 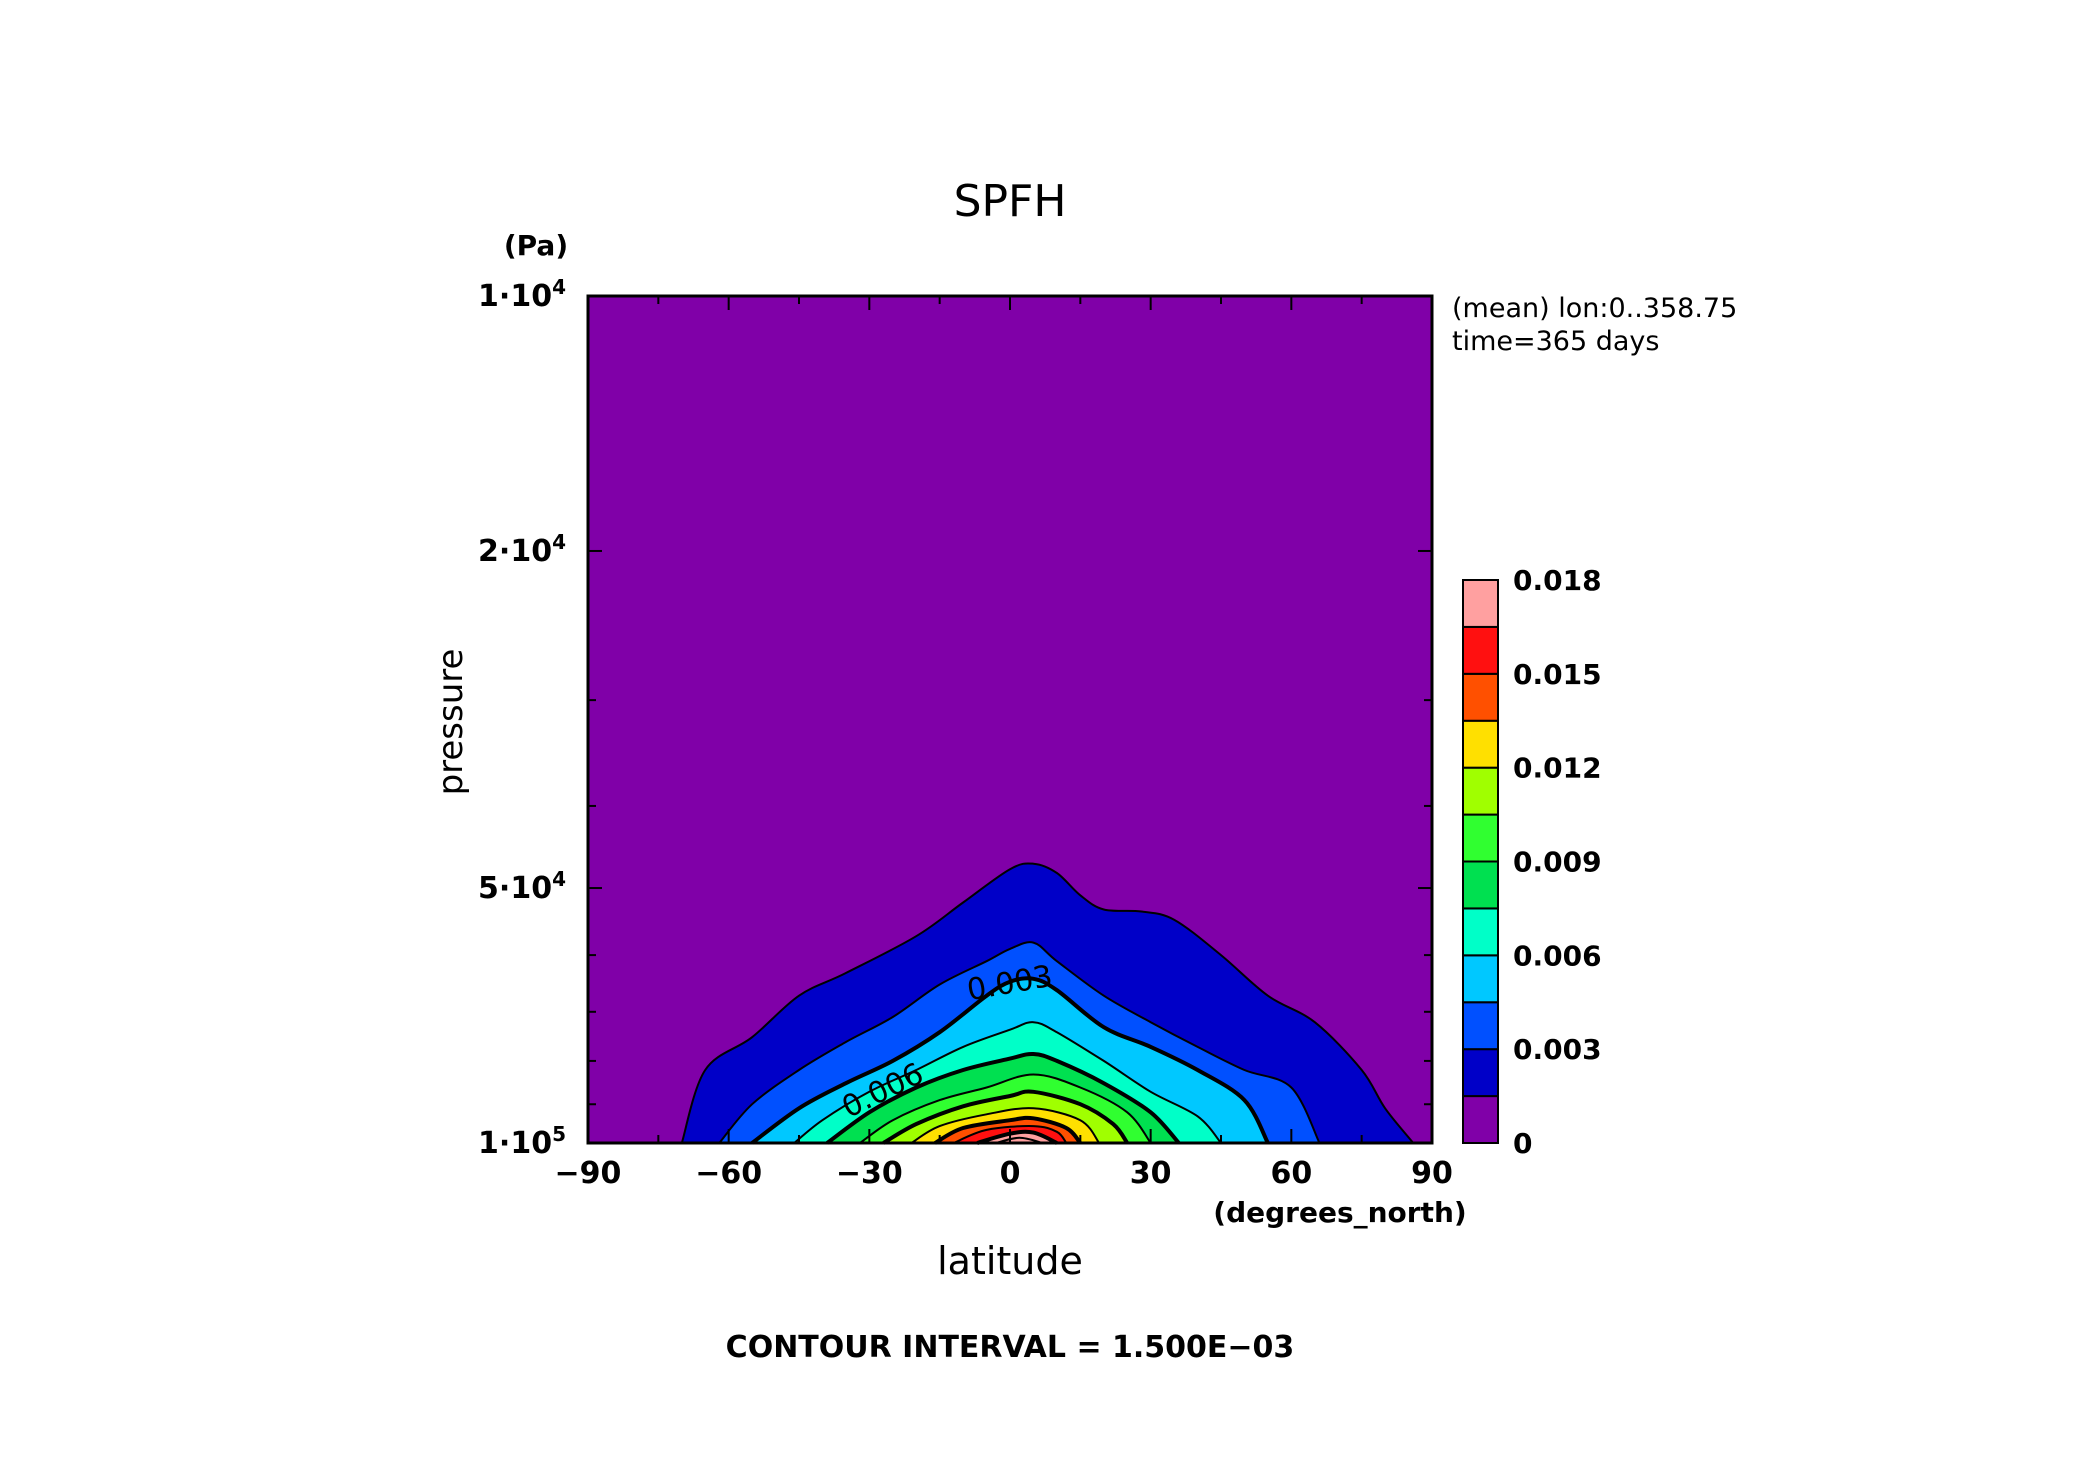 I want to click on x-tick-label: 90, so click(x=1432, y=1173).